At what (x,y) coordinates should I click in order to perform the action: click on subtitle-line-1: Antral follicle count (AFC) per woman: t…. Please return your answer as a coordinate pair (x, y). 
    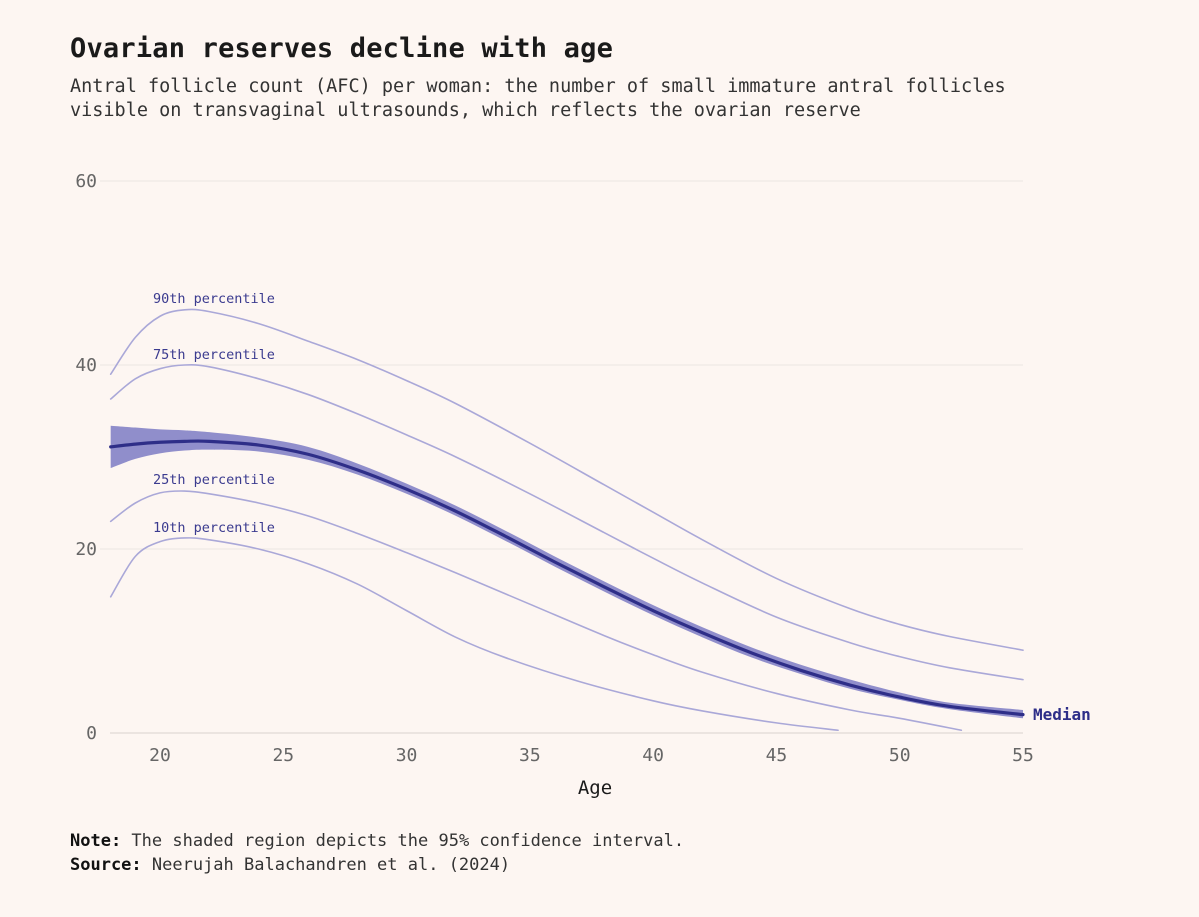
    Looking at the image, I should click on (538, 86).